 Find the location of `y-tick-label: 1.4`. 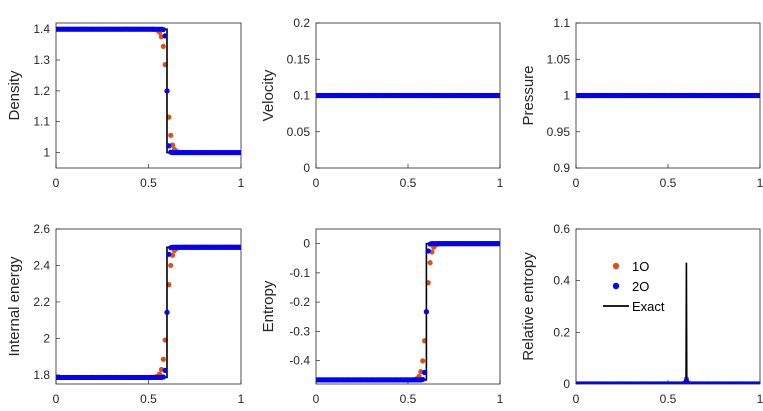

y-tick-label: 1.4 is located at coordinates (41, 29).